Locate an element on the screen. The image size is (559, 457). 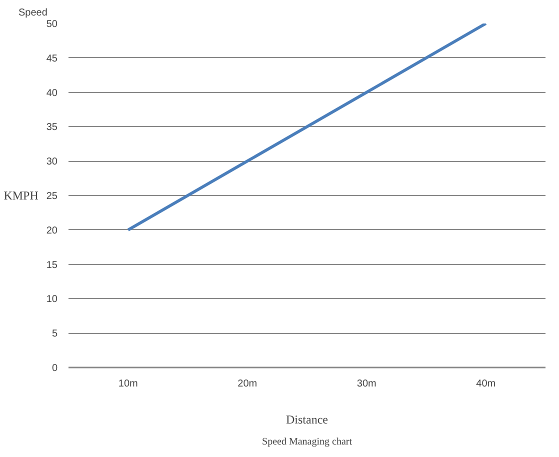
text: Speed Managing chart is located at coordinates (307, 442).